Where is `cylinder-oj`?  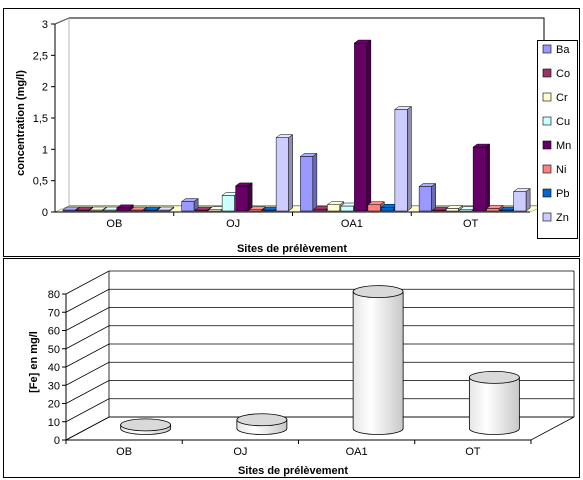 cylinder-oj is located at coordinates (262, 424).